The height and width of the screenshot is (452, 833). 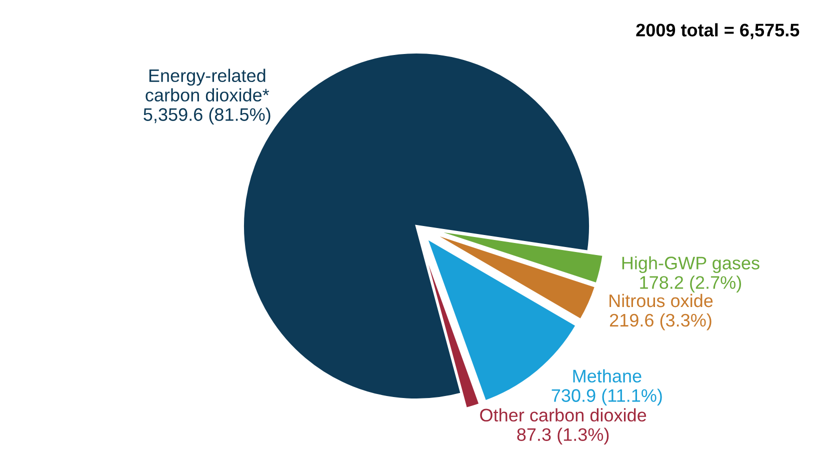 What do you see at coordinates (563, 436) in the screenshot?
I see `data-label: 87.3 (1.3%)` at bounding box center [563, 436].